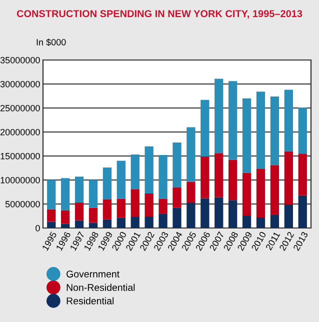 The image size is (319, 322). I want to click on y-tick-label: 15000000, so click(20, 156).